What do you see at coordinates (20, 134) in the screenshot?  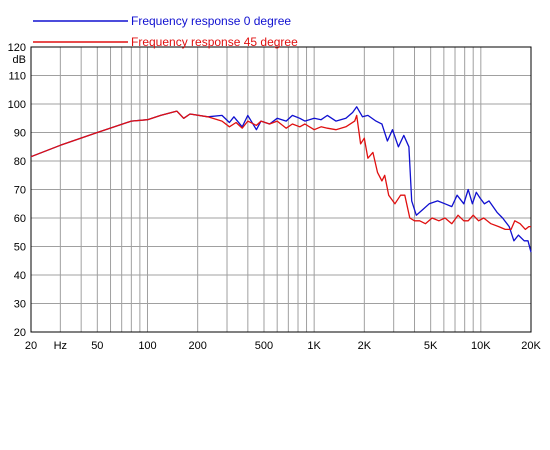 I see `y-tick-label: 90` at bounding box center [20, 134].